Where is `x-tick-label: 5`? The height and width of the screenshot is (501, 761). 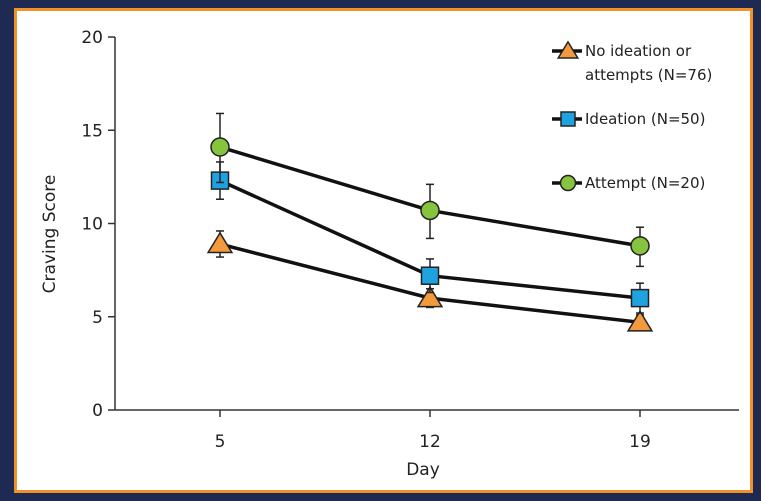
x-tick-label: 5 is located at coordinates (220, 442).